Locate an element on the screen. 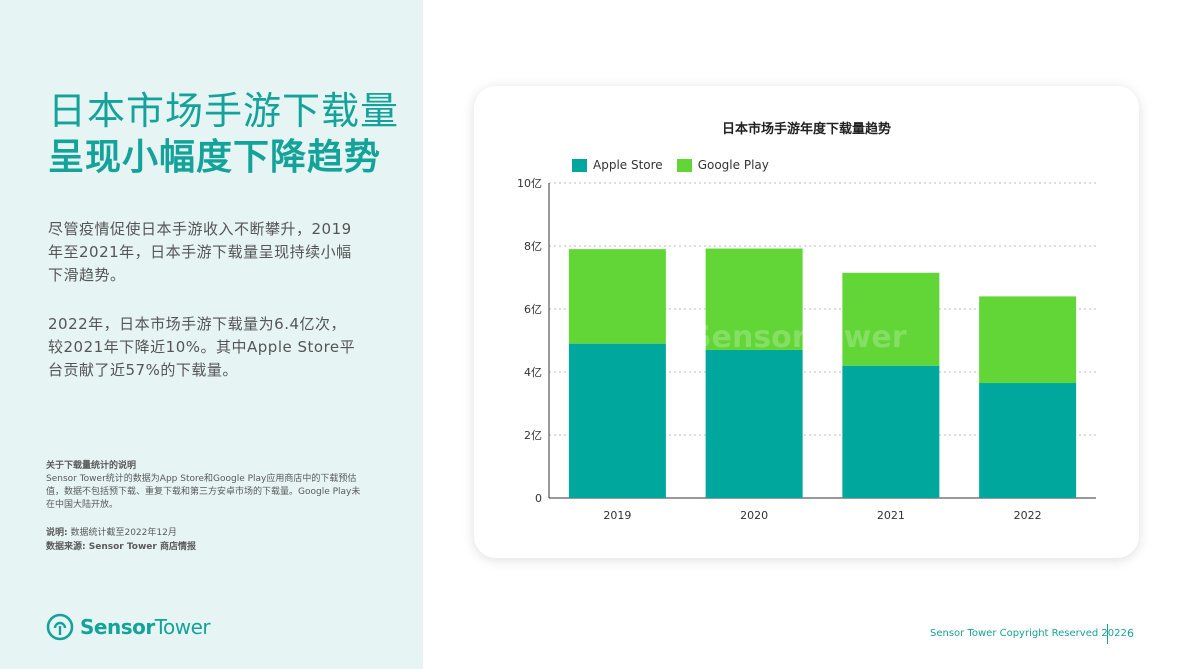 Image resolution: width=1190 pixels, height=669 pixels. x-tick-label: 2022 is located at coordinates (1028, 515).